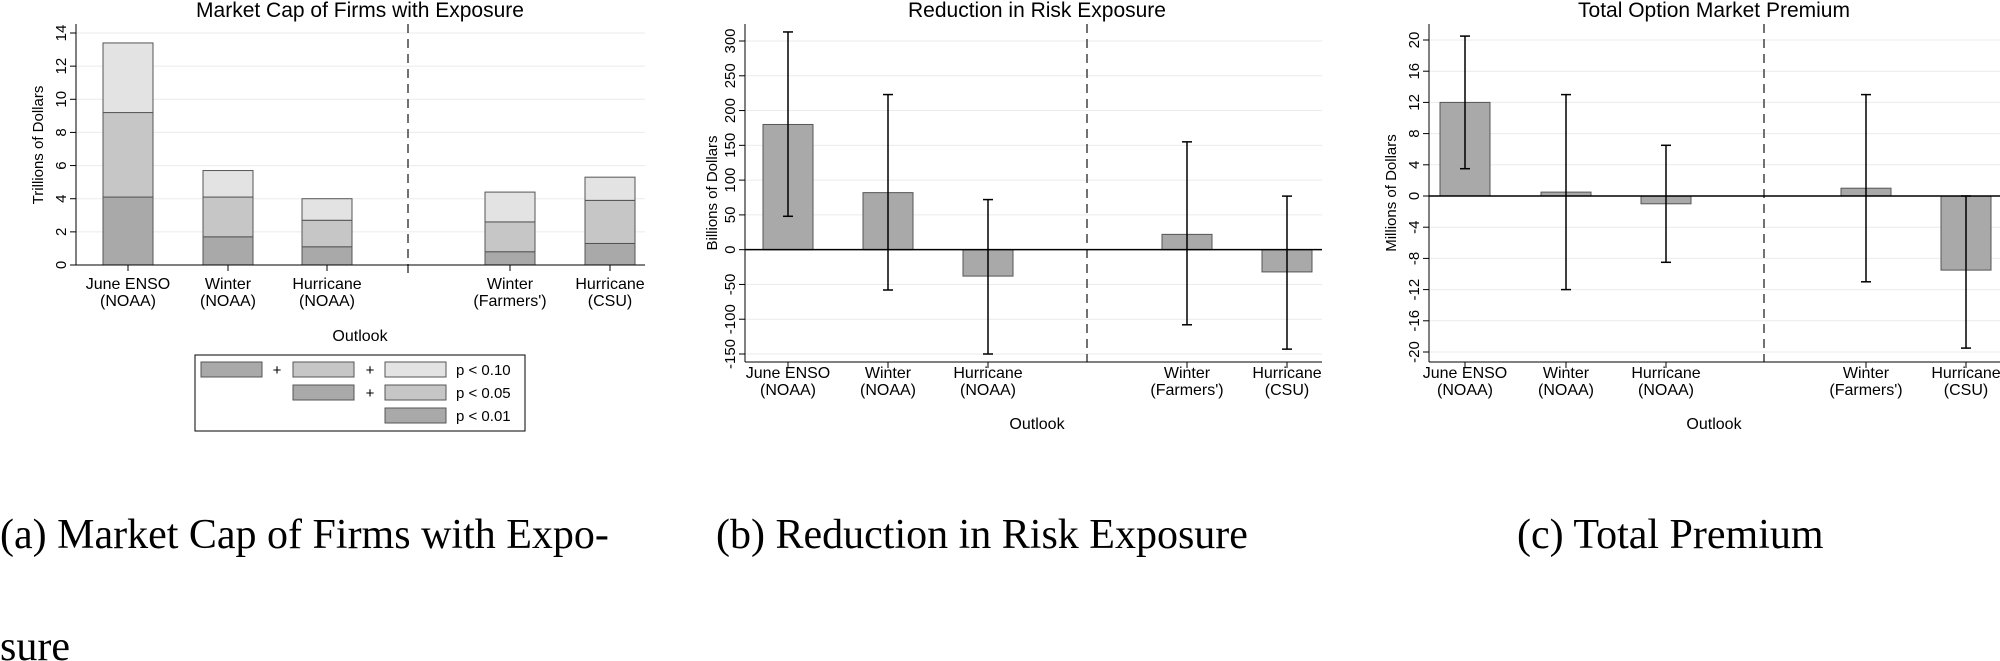 This screenshot has width=2000, height=661. I want to click on y-tick-label: 50, so click(730, 215).